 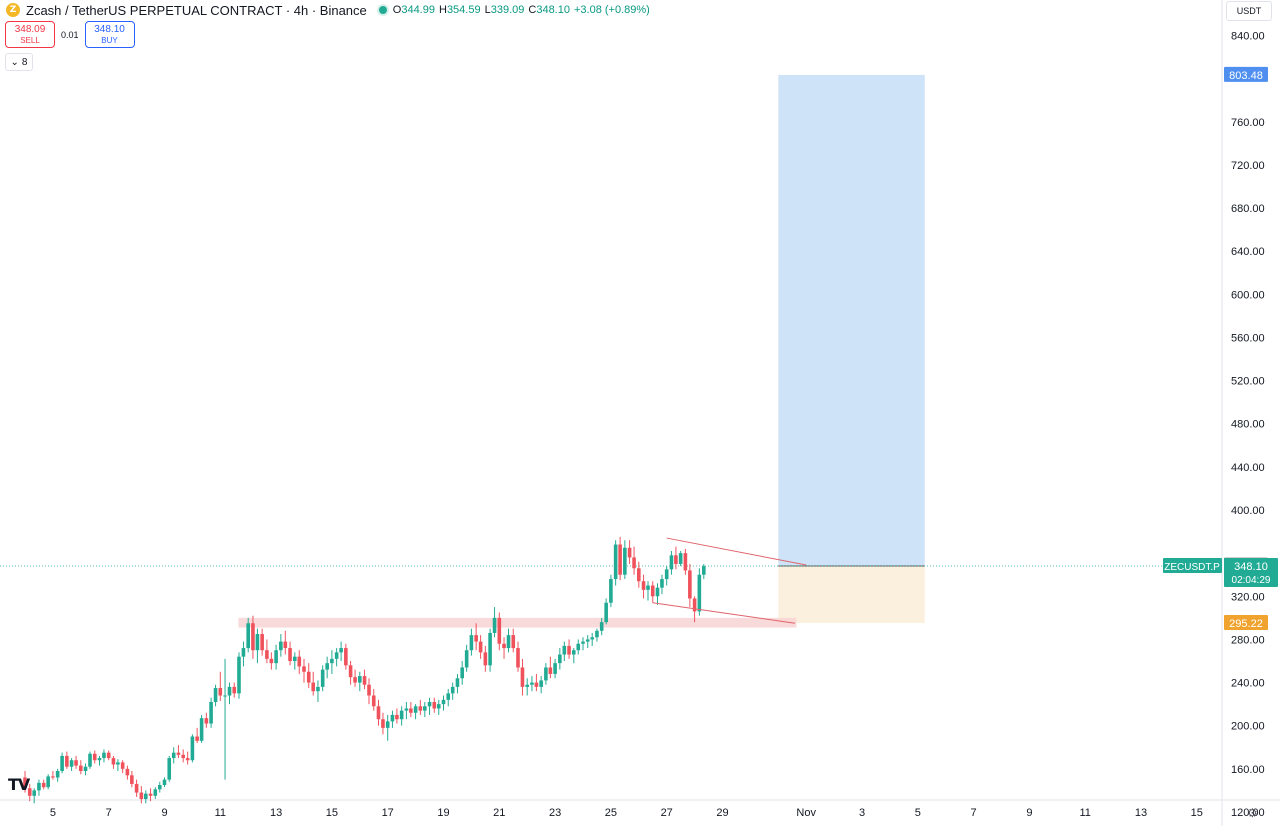 I want to click on target-zone, so click(x=851, y=320).